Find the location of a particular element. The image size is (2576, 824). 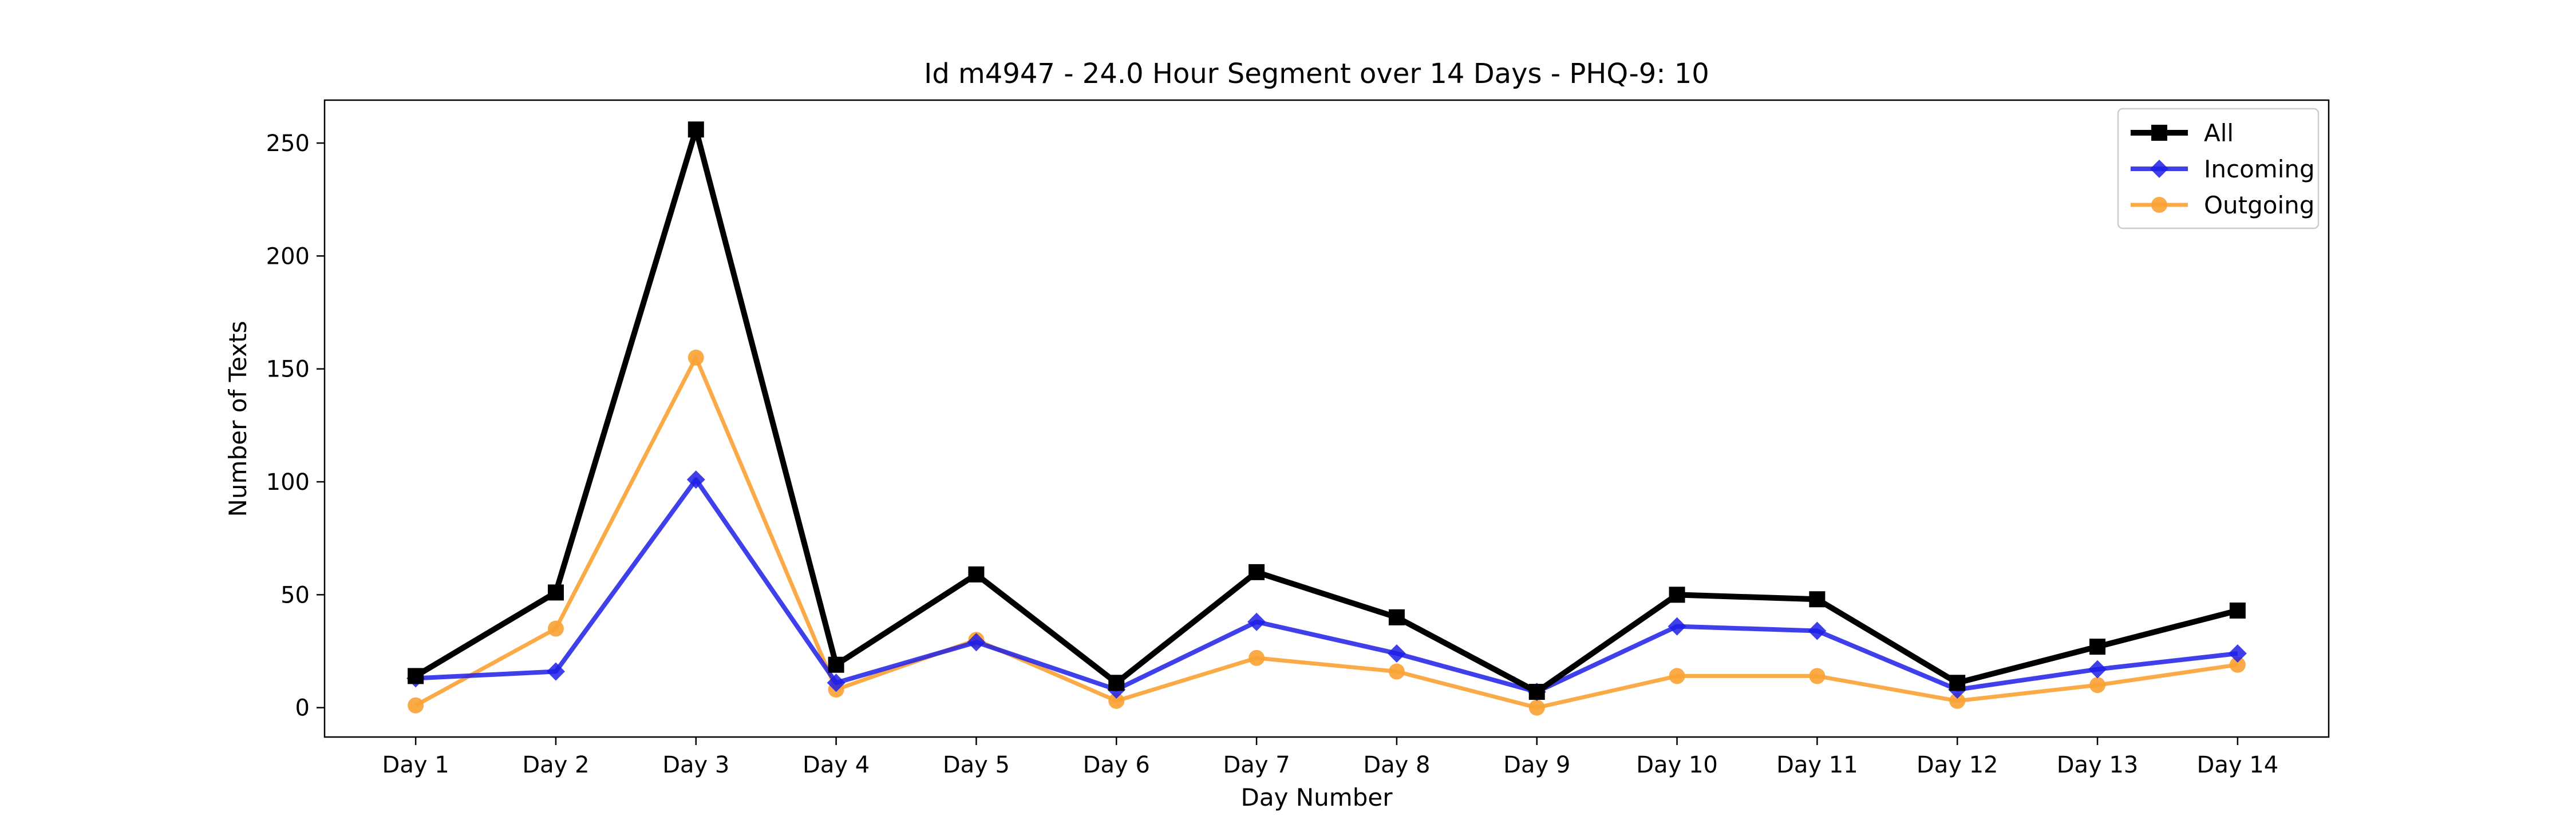

x-tick-label: Day 9 is located at coordinates (1536, 765).